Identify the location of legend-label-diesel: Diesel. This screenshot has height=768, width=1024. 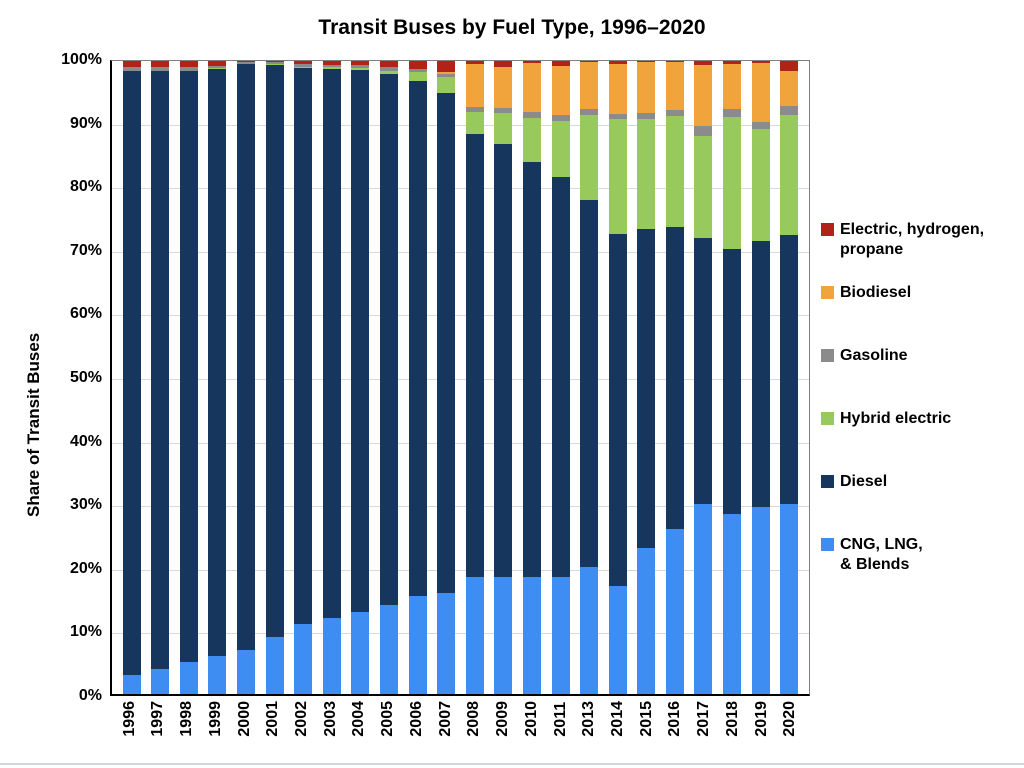
(864, 481).